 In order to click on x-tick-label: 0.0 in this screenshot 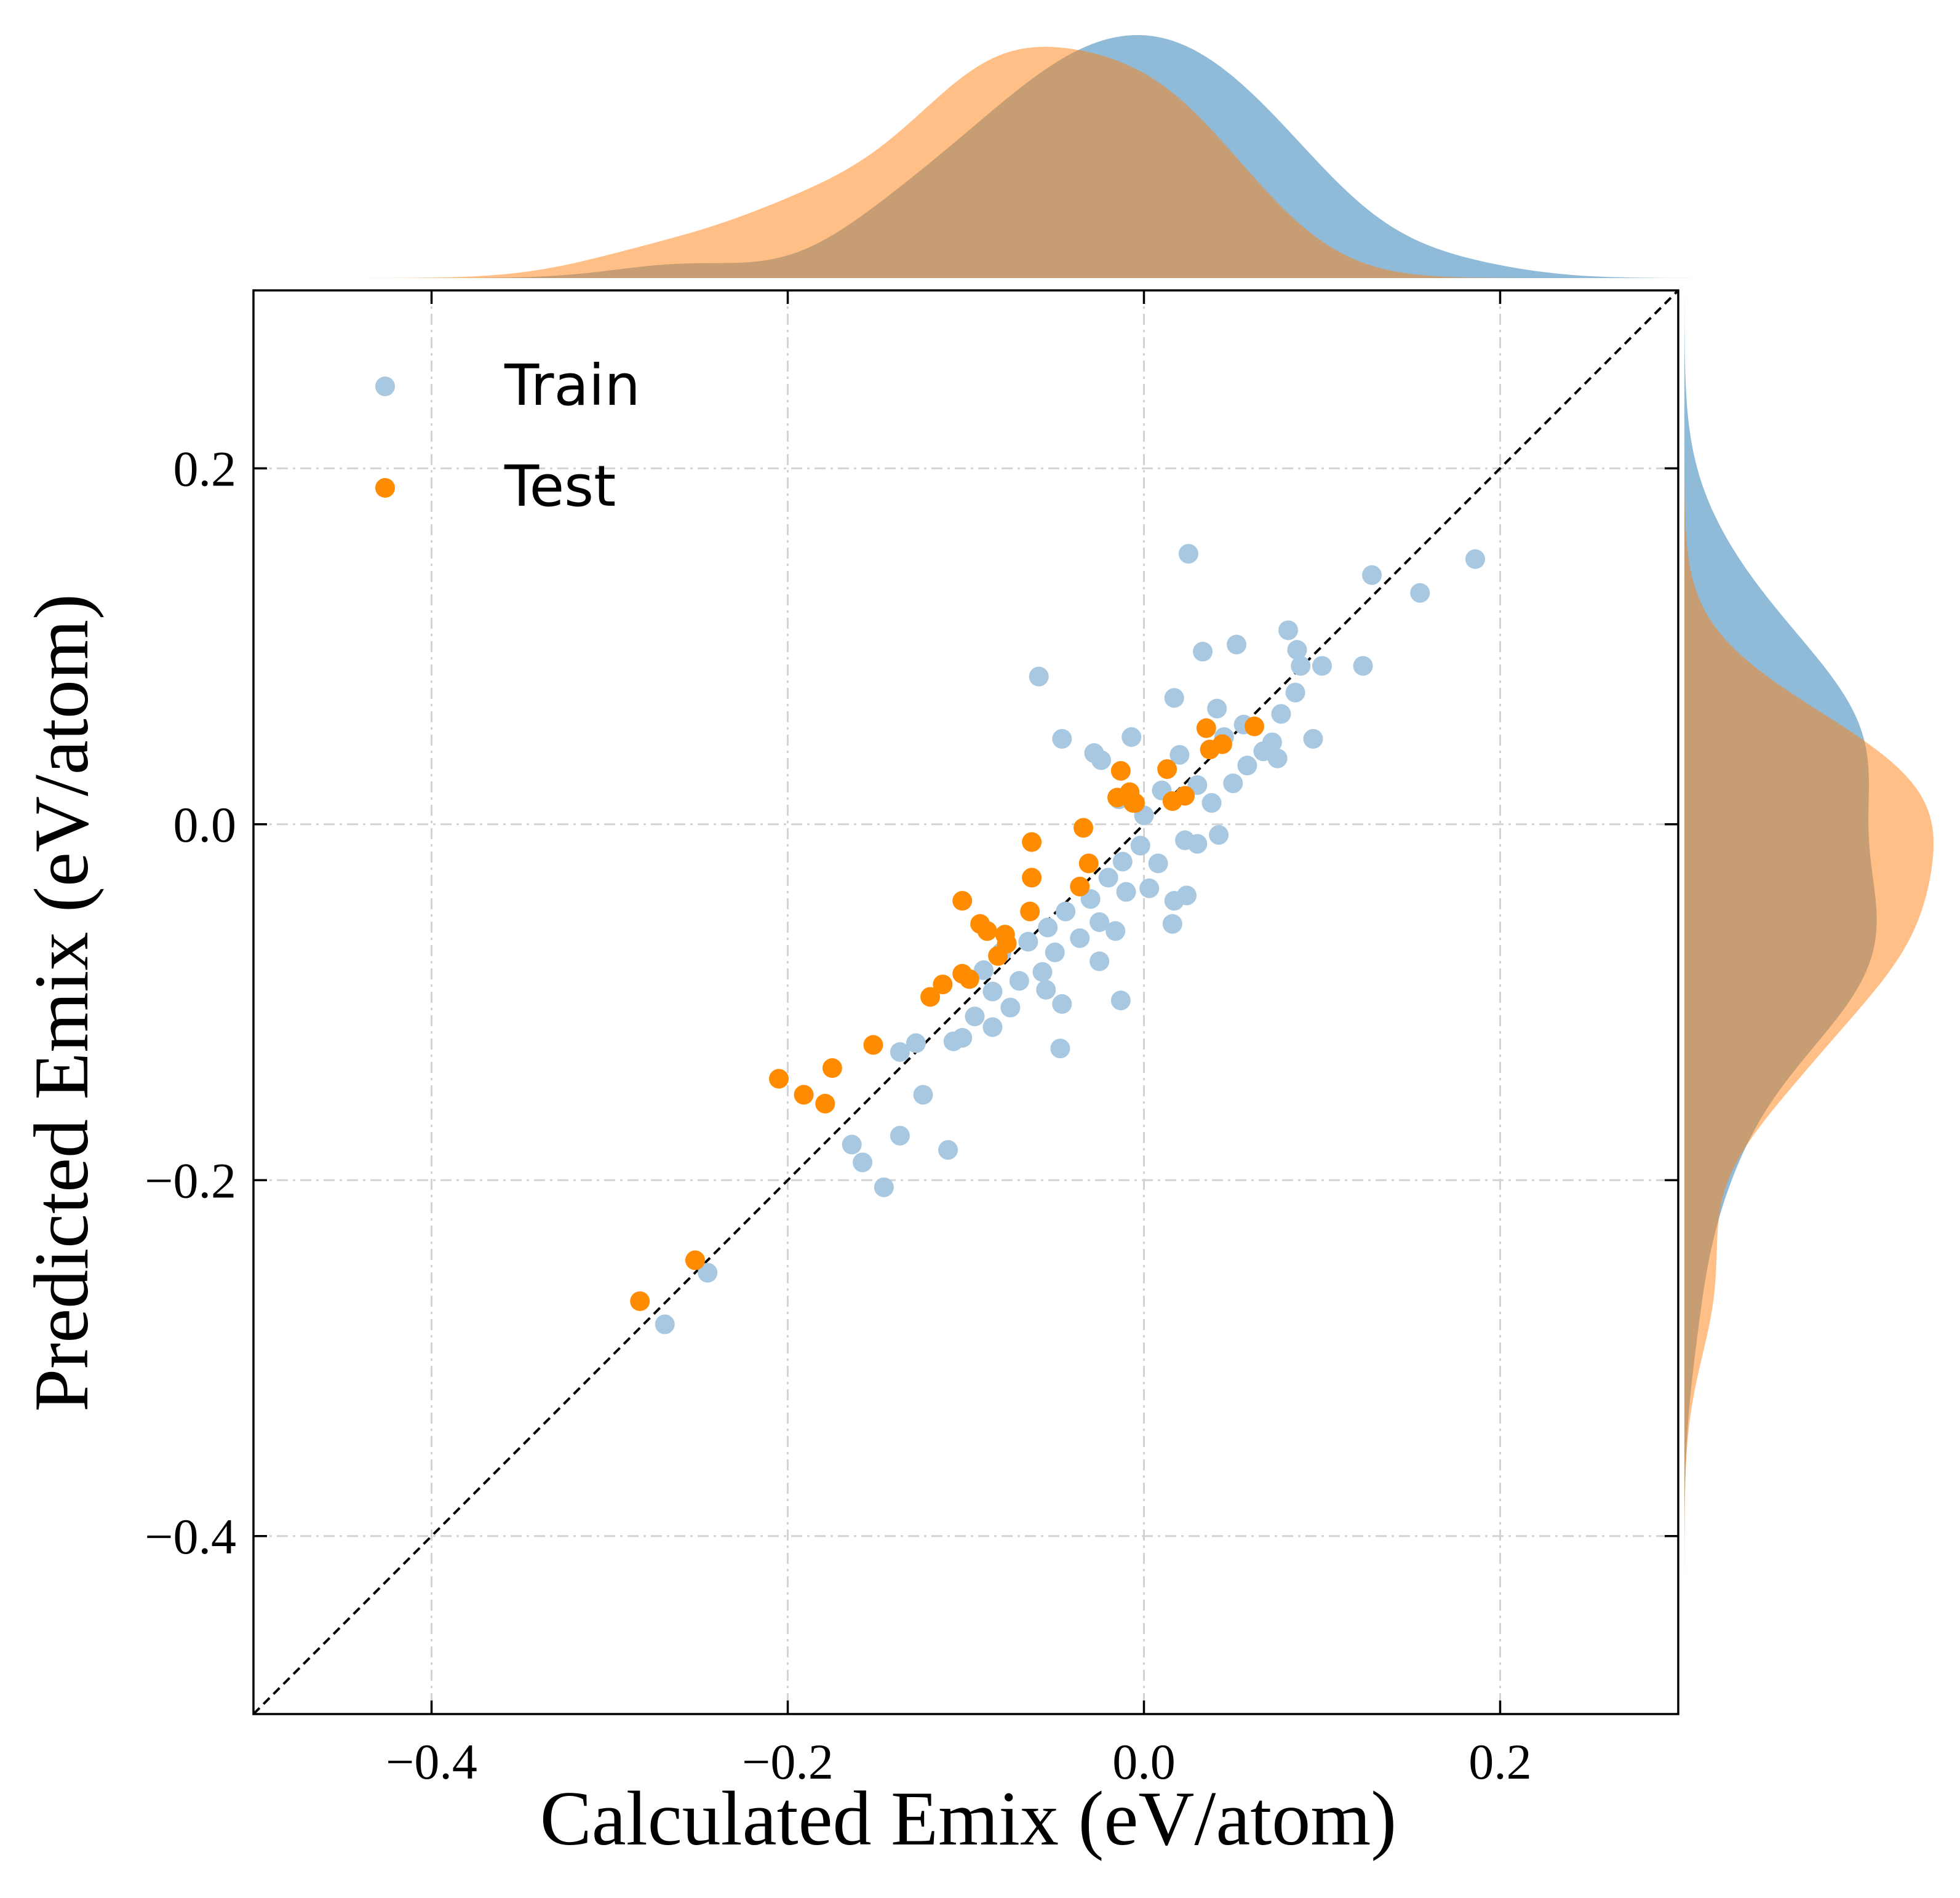, I will do `click(1144, 1762)`.